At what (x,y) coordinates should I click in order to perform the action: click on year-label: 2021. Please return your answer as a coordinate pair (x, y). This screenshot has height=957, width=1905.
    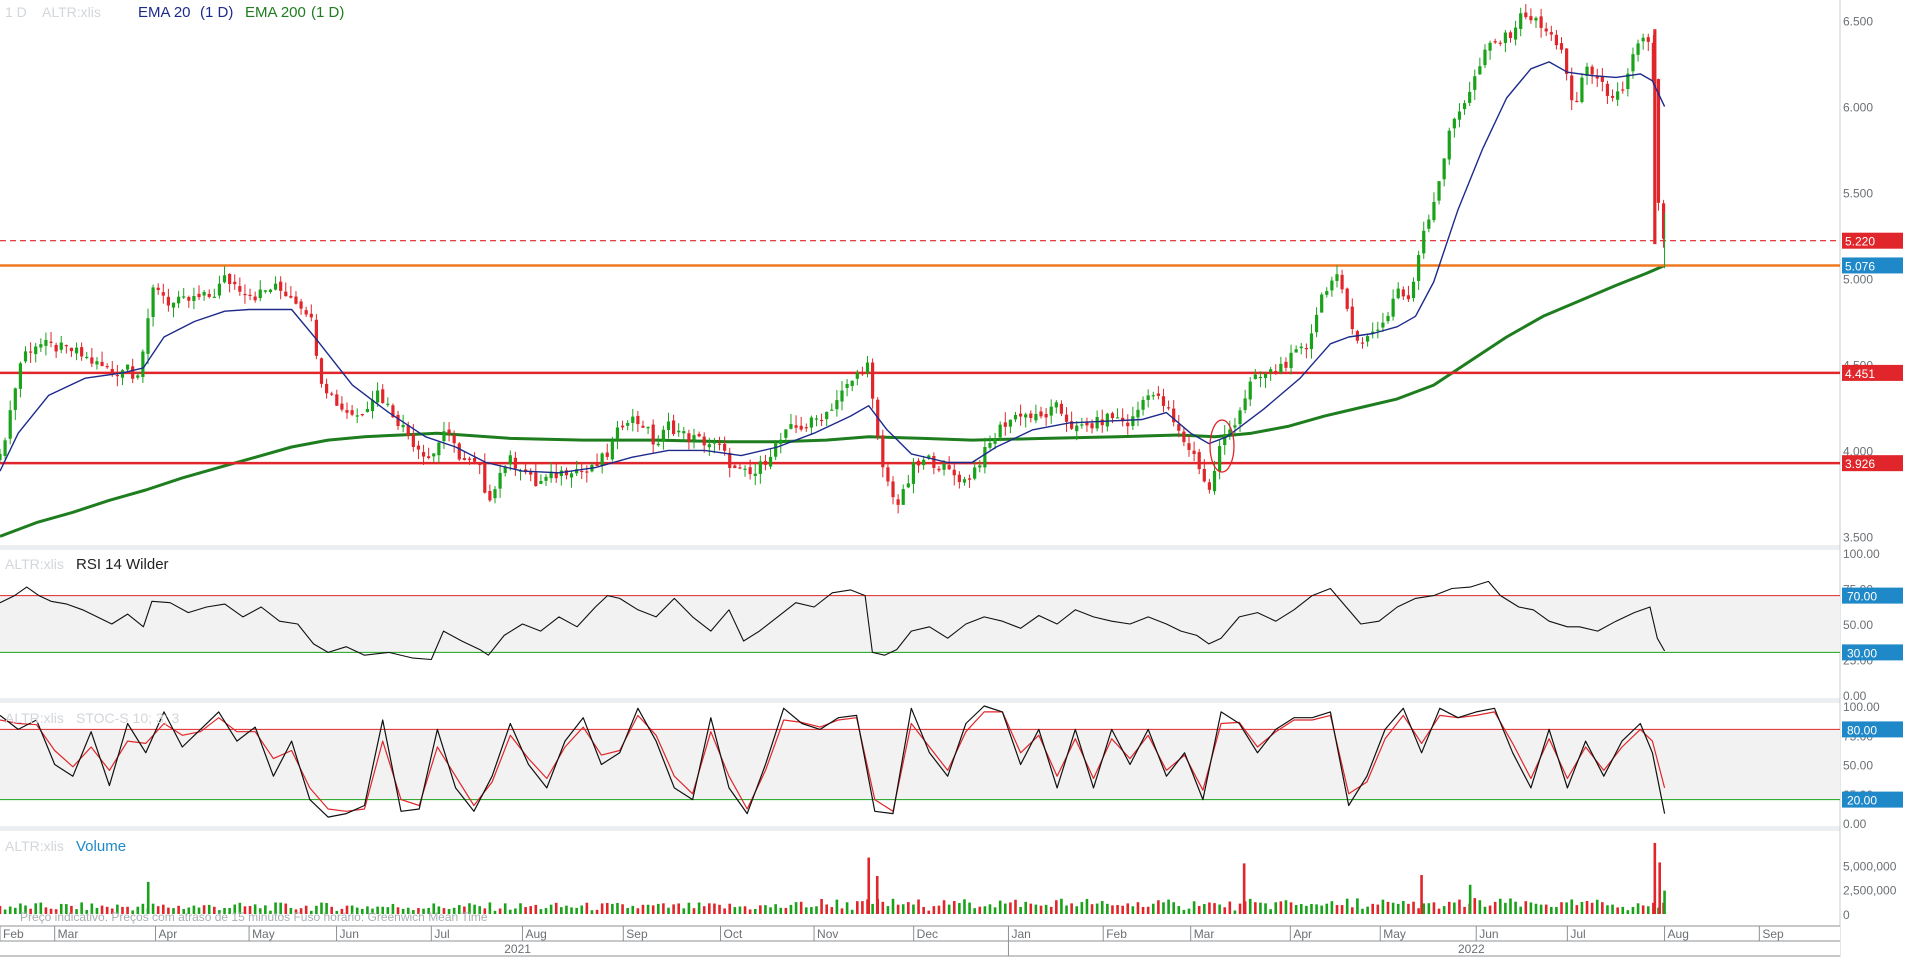
    Looking at the image, I should click on (517, 949).